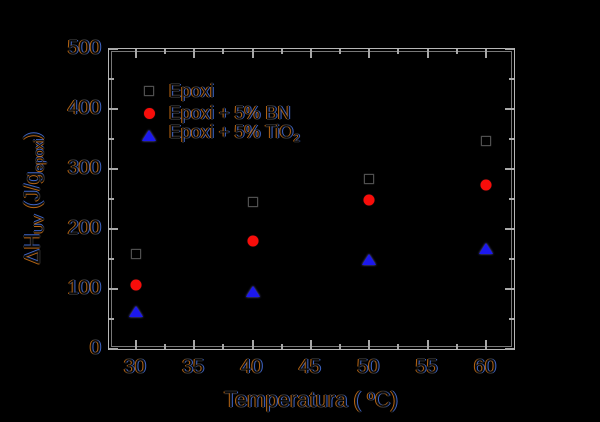 The width and height of the screenshot is (600, 422). I want to click on legend-label-tio2: Epoxi + 5% TiO2, so click(234, 135).